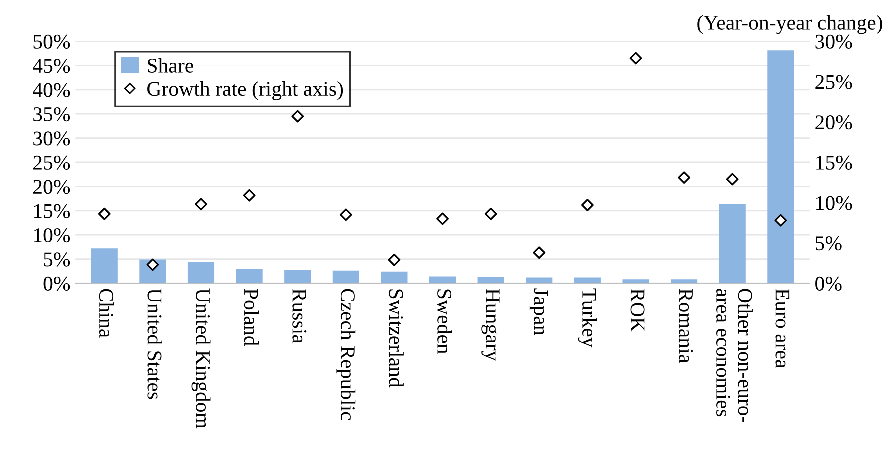 This screenshot has height=461, width=890. I want to click on x-tick-label: Romania, so click(686, 326).